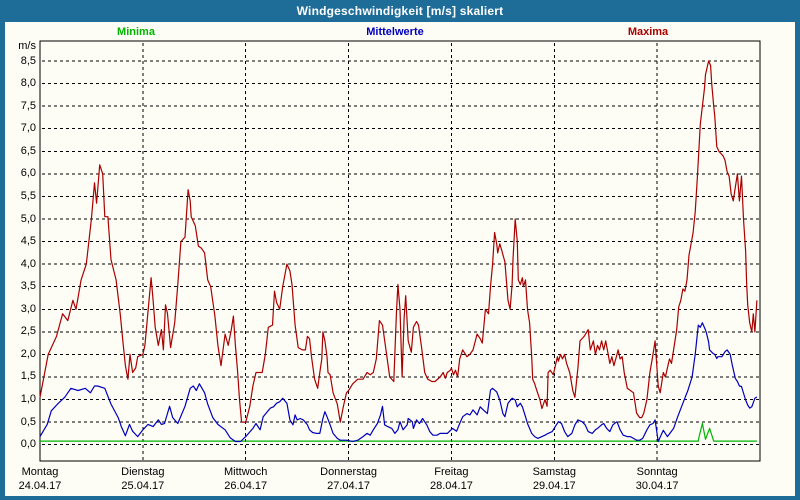 The image size is (800, 500). Describe the element at coordinates (44, 479) in the screenshot. I see `x-day-label: Montag 24.04.17` at that location.